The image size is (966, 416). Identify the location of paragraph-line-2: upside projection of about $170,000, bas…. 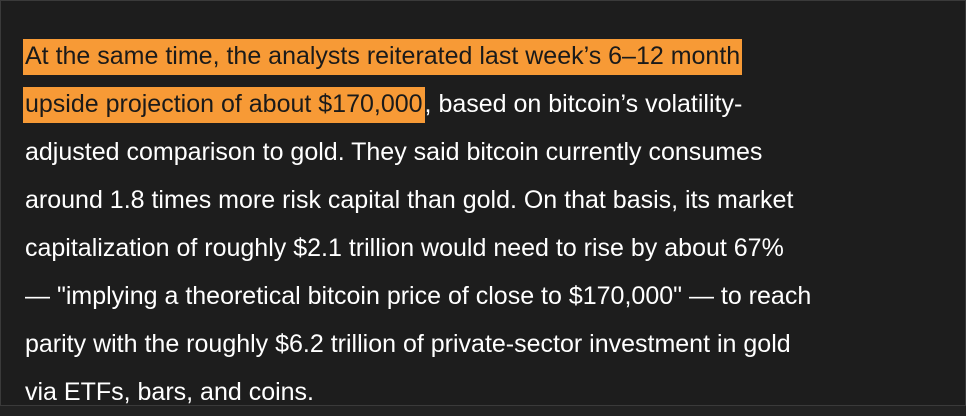
(489, 104).